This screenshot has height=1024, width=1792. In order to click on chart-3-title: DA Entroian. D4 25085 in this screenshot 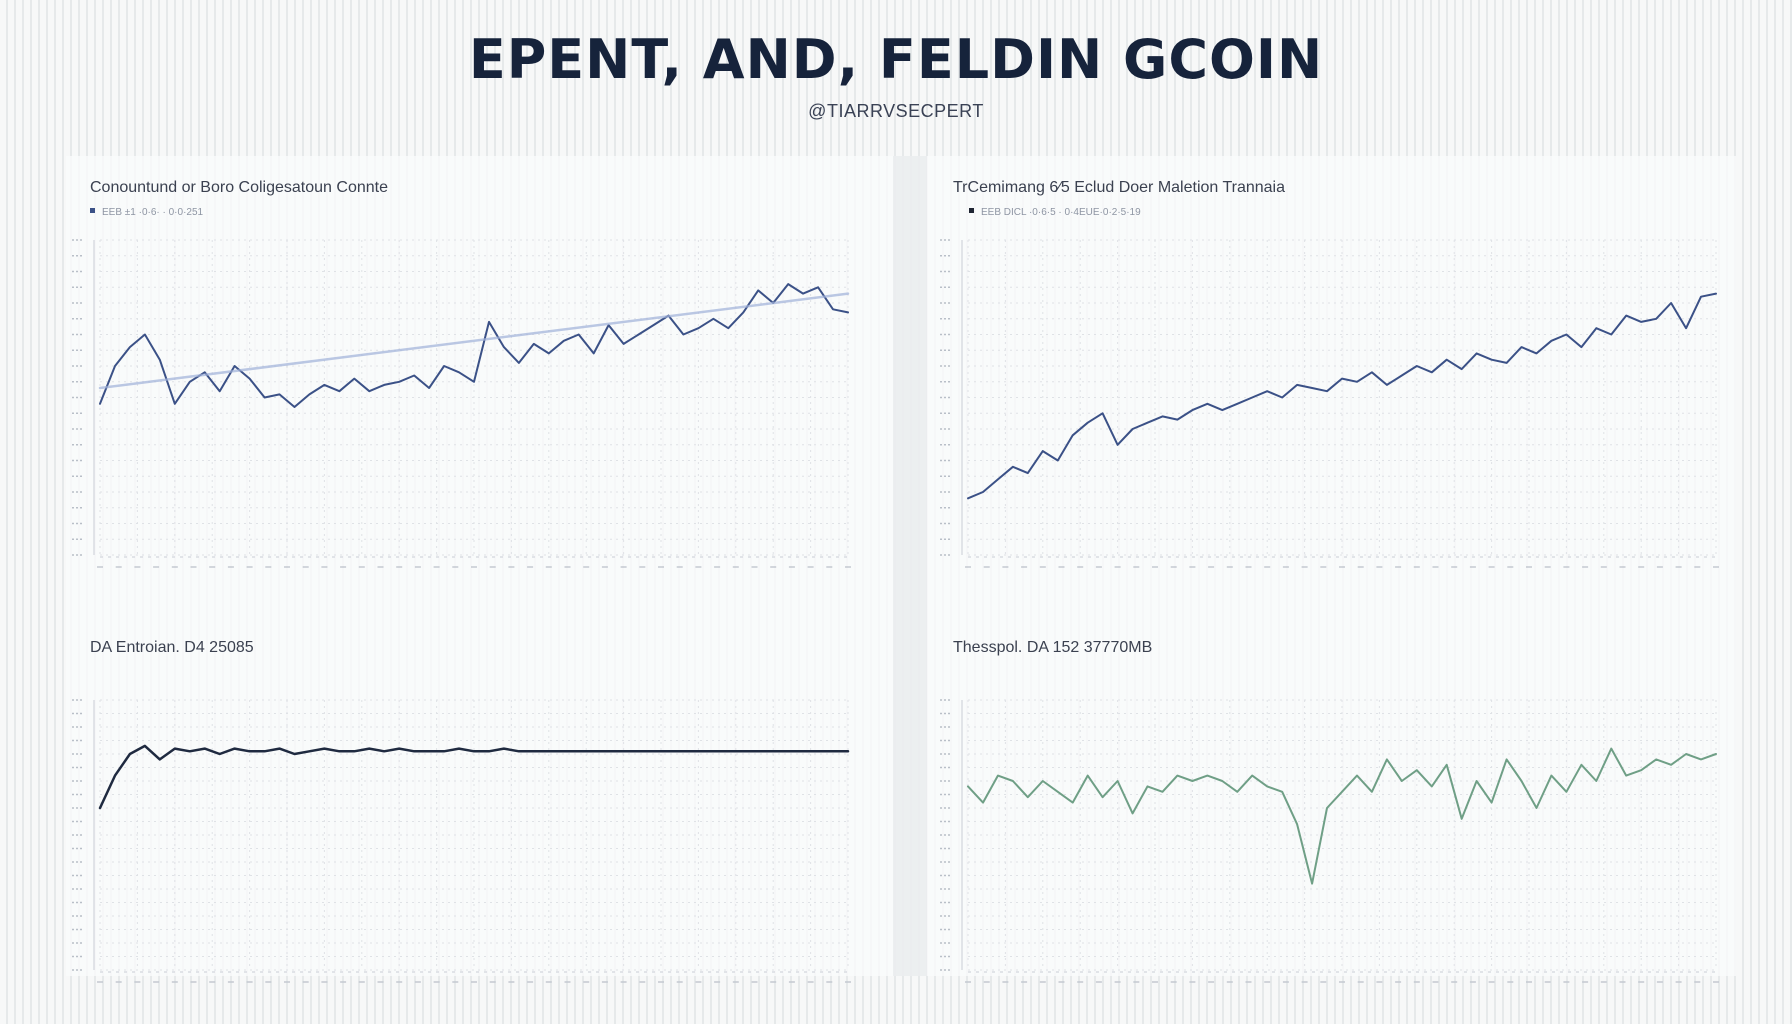, I will do `click(172, 647)`.